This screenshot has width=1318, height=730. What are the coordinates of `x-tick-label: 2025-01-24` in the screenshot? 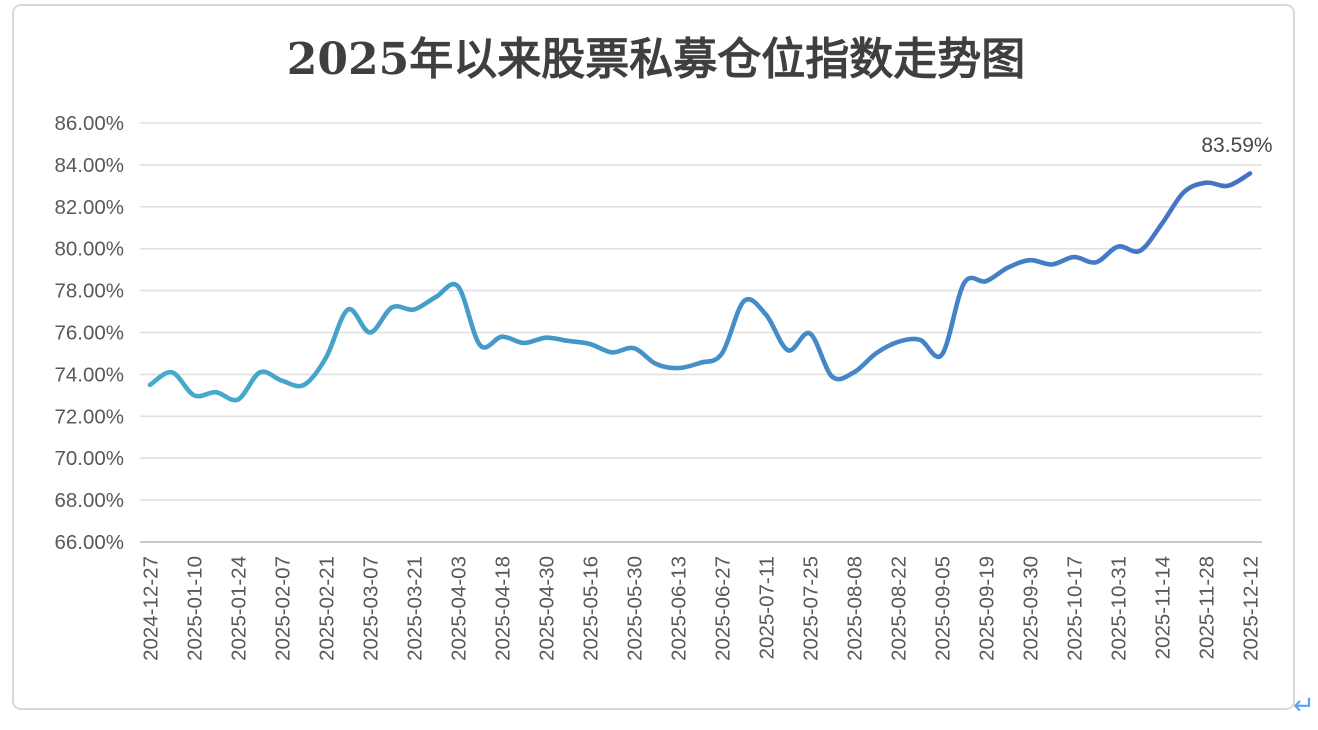 It's located at (239, 608).